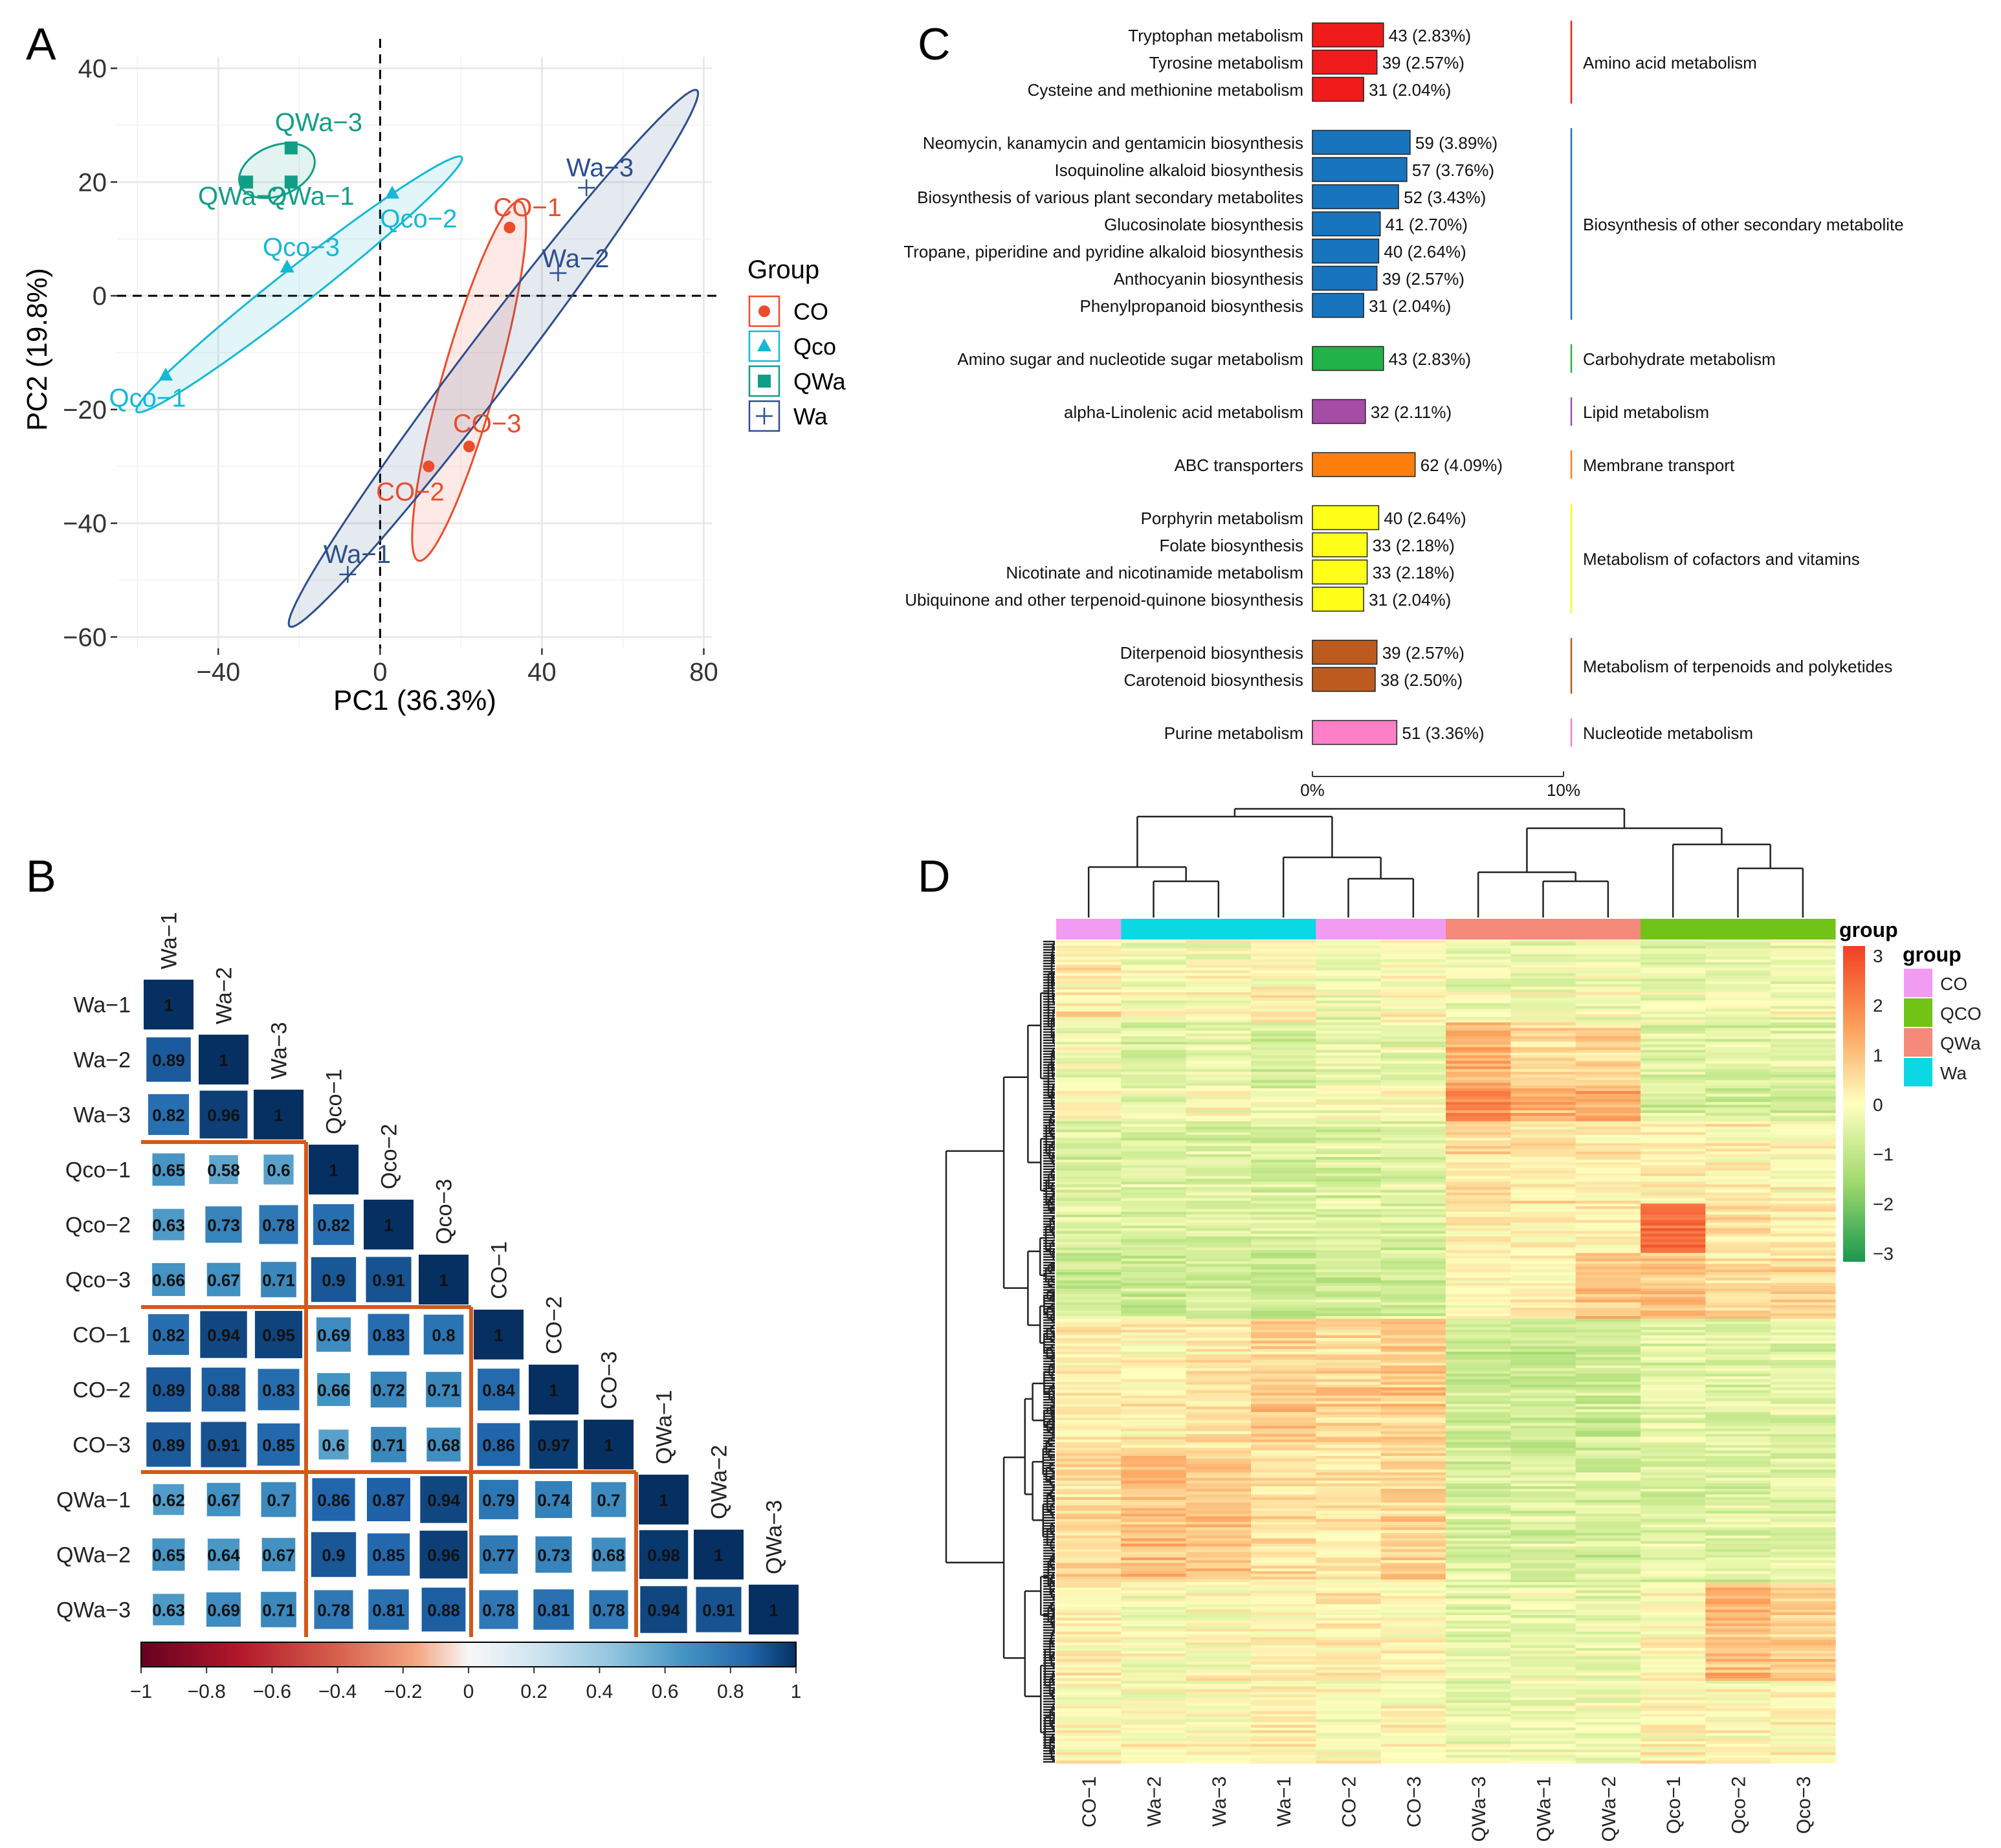  I want to click on correlation-col-label: QWa−3, so click(774, 1537).